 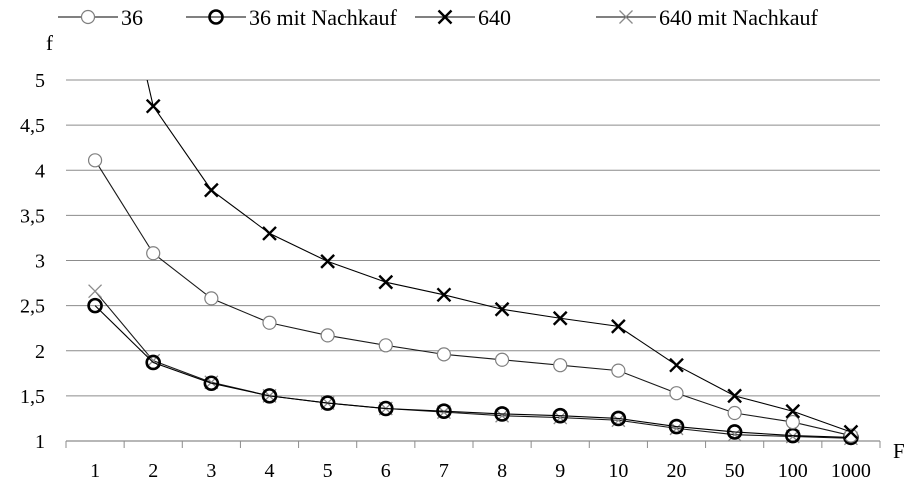 What do you see at coordinates (463, 17) in the screenshot?
I see `legend-item: 640` at bounding box center [463, 17].